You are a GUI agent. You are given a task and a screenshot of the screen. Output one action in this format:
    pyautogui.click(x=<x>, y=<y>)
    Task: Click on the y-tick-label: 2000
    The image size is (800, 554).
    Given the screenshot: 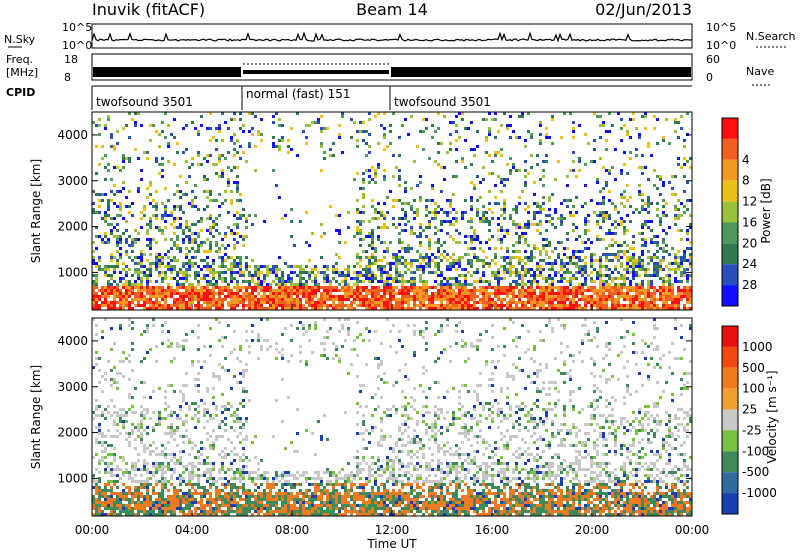 What is the action you would take?
    pyautogui.click(x=72, y=227)
    